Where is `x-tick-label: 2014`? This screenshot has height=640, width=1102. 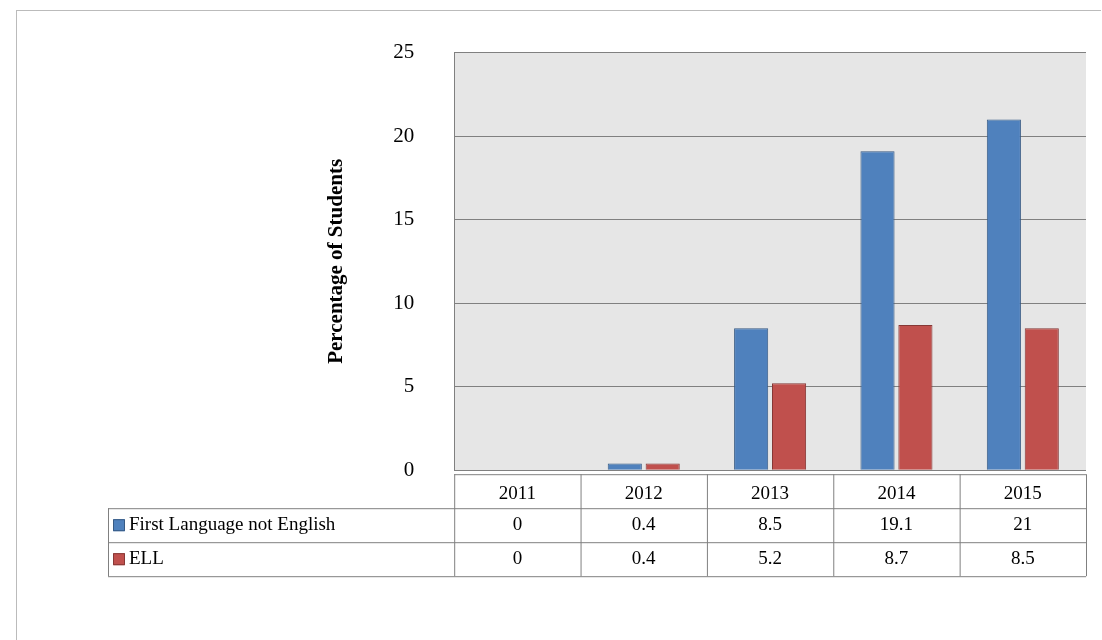 x-tick-label: 2014 is located at coordinates (896, 492).